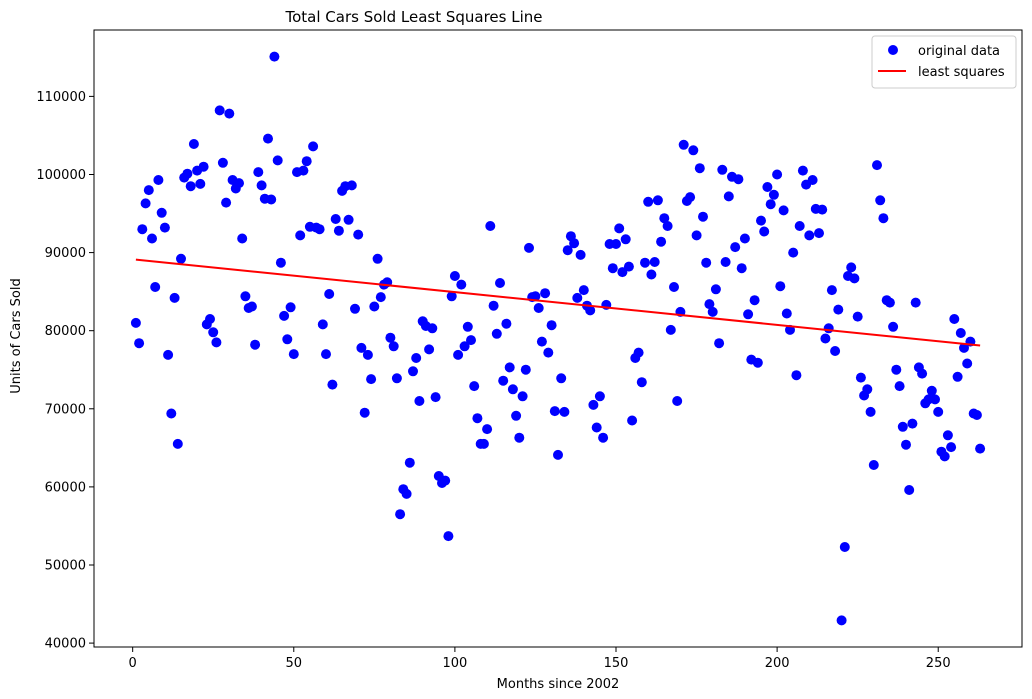 The height and width of the screenshot is (699, 1032). What do you see at coordinates (65, 565) in the screenshot?
I see `y-tick-label: 50000` at bounding box center [65, 565].